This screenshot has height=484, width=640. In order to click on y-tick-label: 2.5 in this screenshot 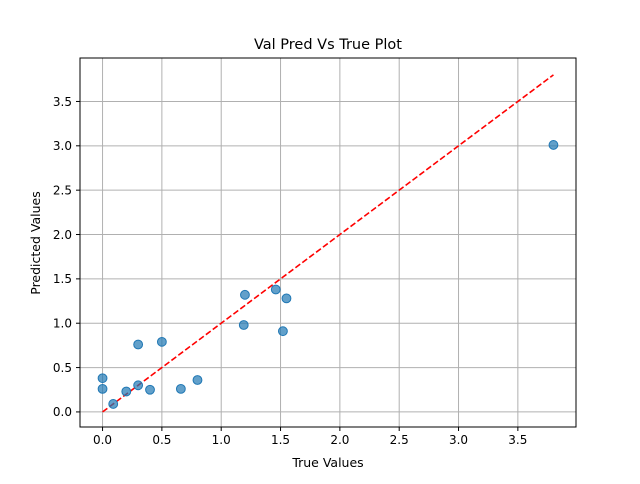, I will do `click(62, 190)`.